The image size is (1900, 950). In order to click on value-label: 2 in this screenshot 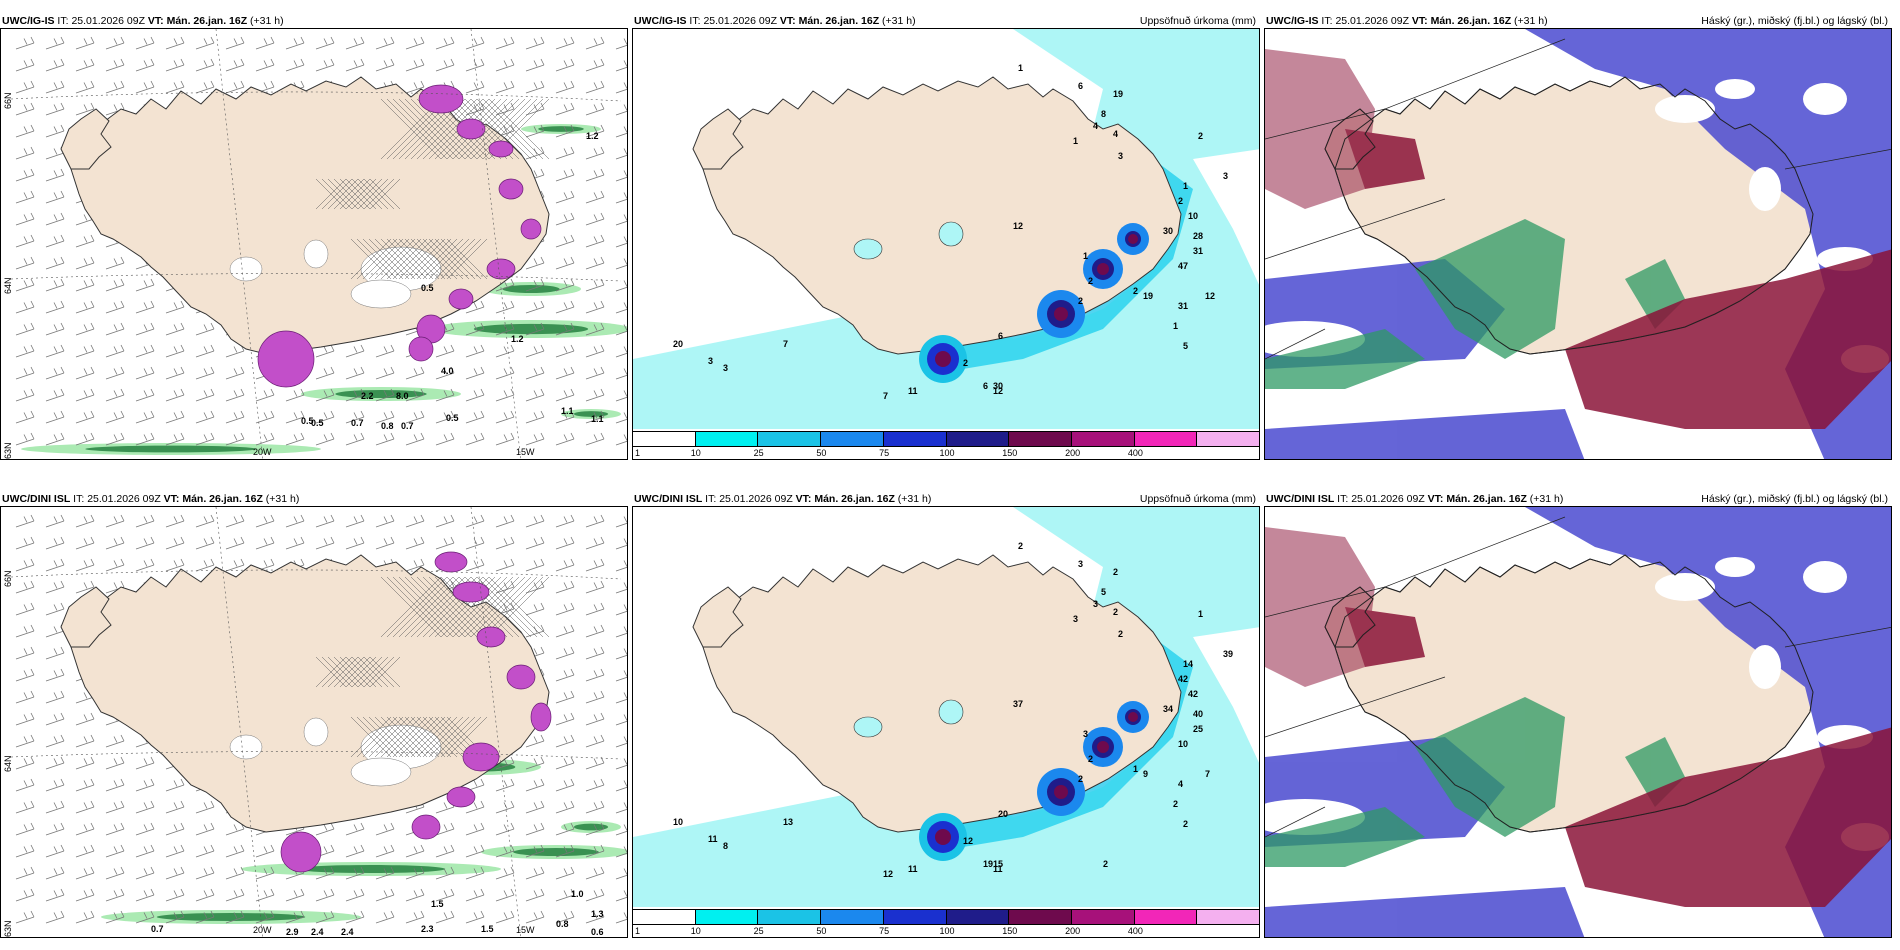, I will do `click(1080, 301)`.